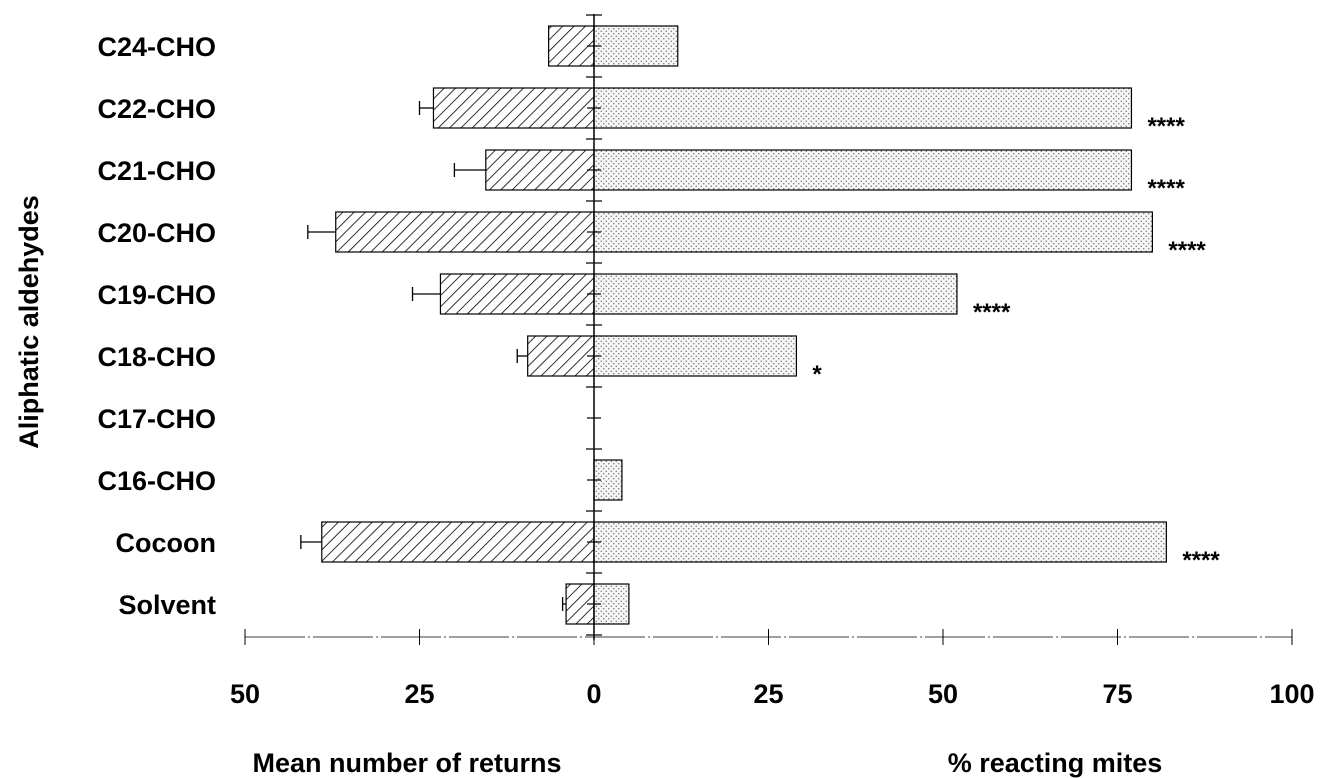 The height and width of the screenshot is (778, 1321). What do you see at coordinates (156, 171) in the screenshot?
I see `category-label: C21-CHO` at bounding box center [156, 171].